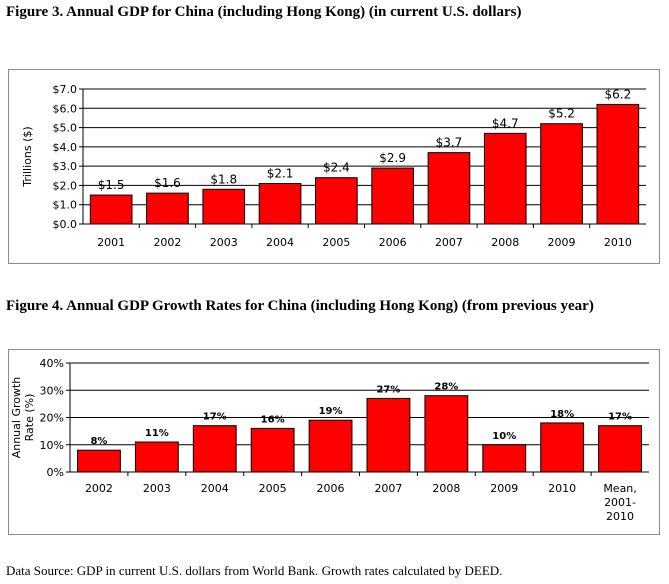 The width and height of the screenshot is (669, 584). Describe the element at coordinates (65, 147) in the screenshot. I see `y-tick-label: $4.0` at that location.